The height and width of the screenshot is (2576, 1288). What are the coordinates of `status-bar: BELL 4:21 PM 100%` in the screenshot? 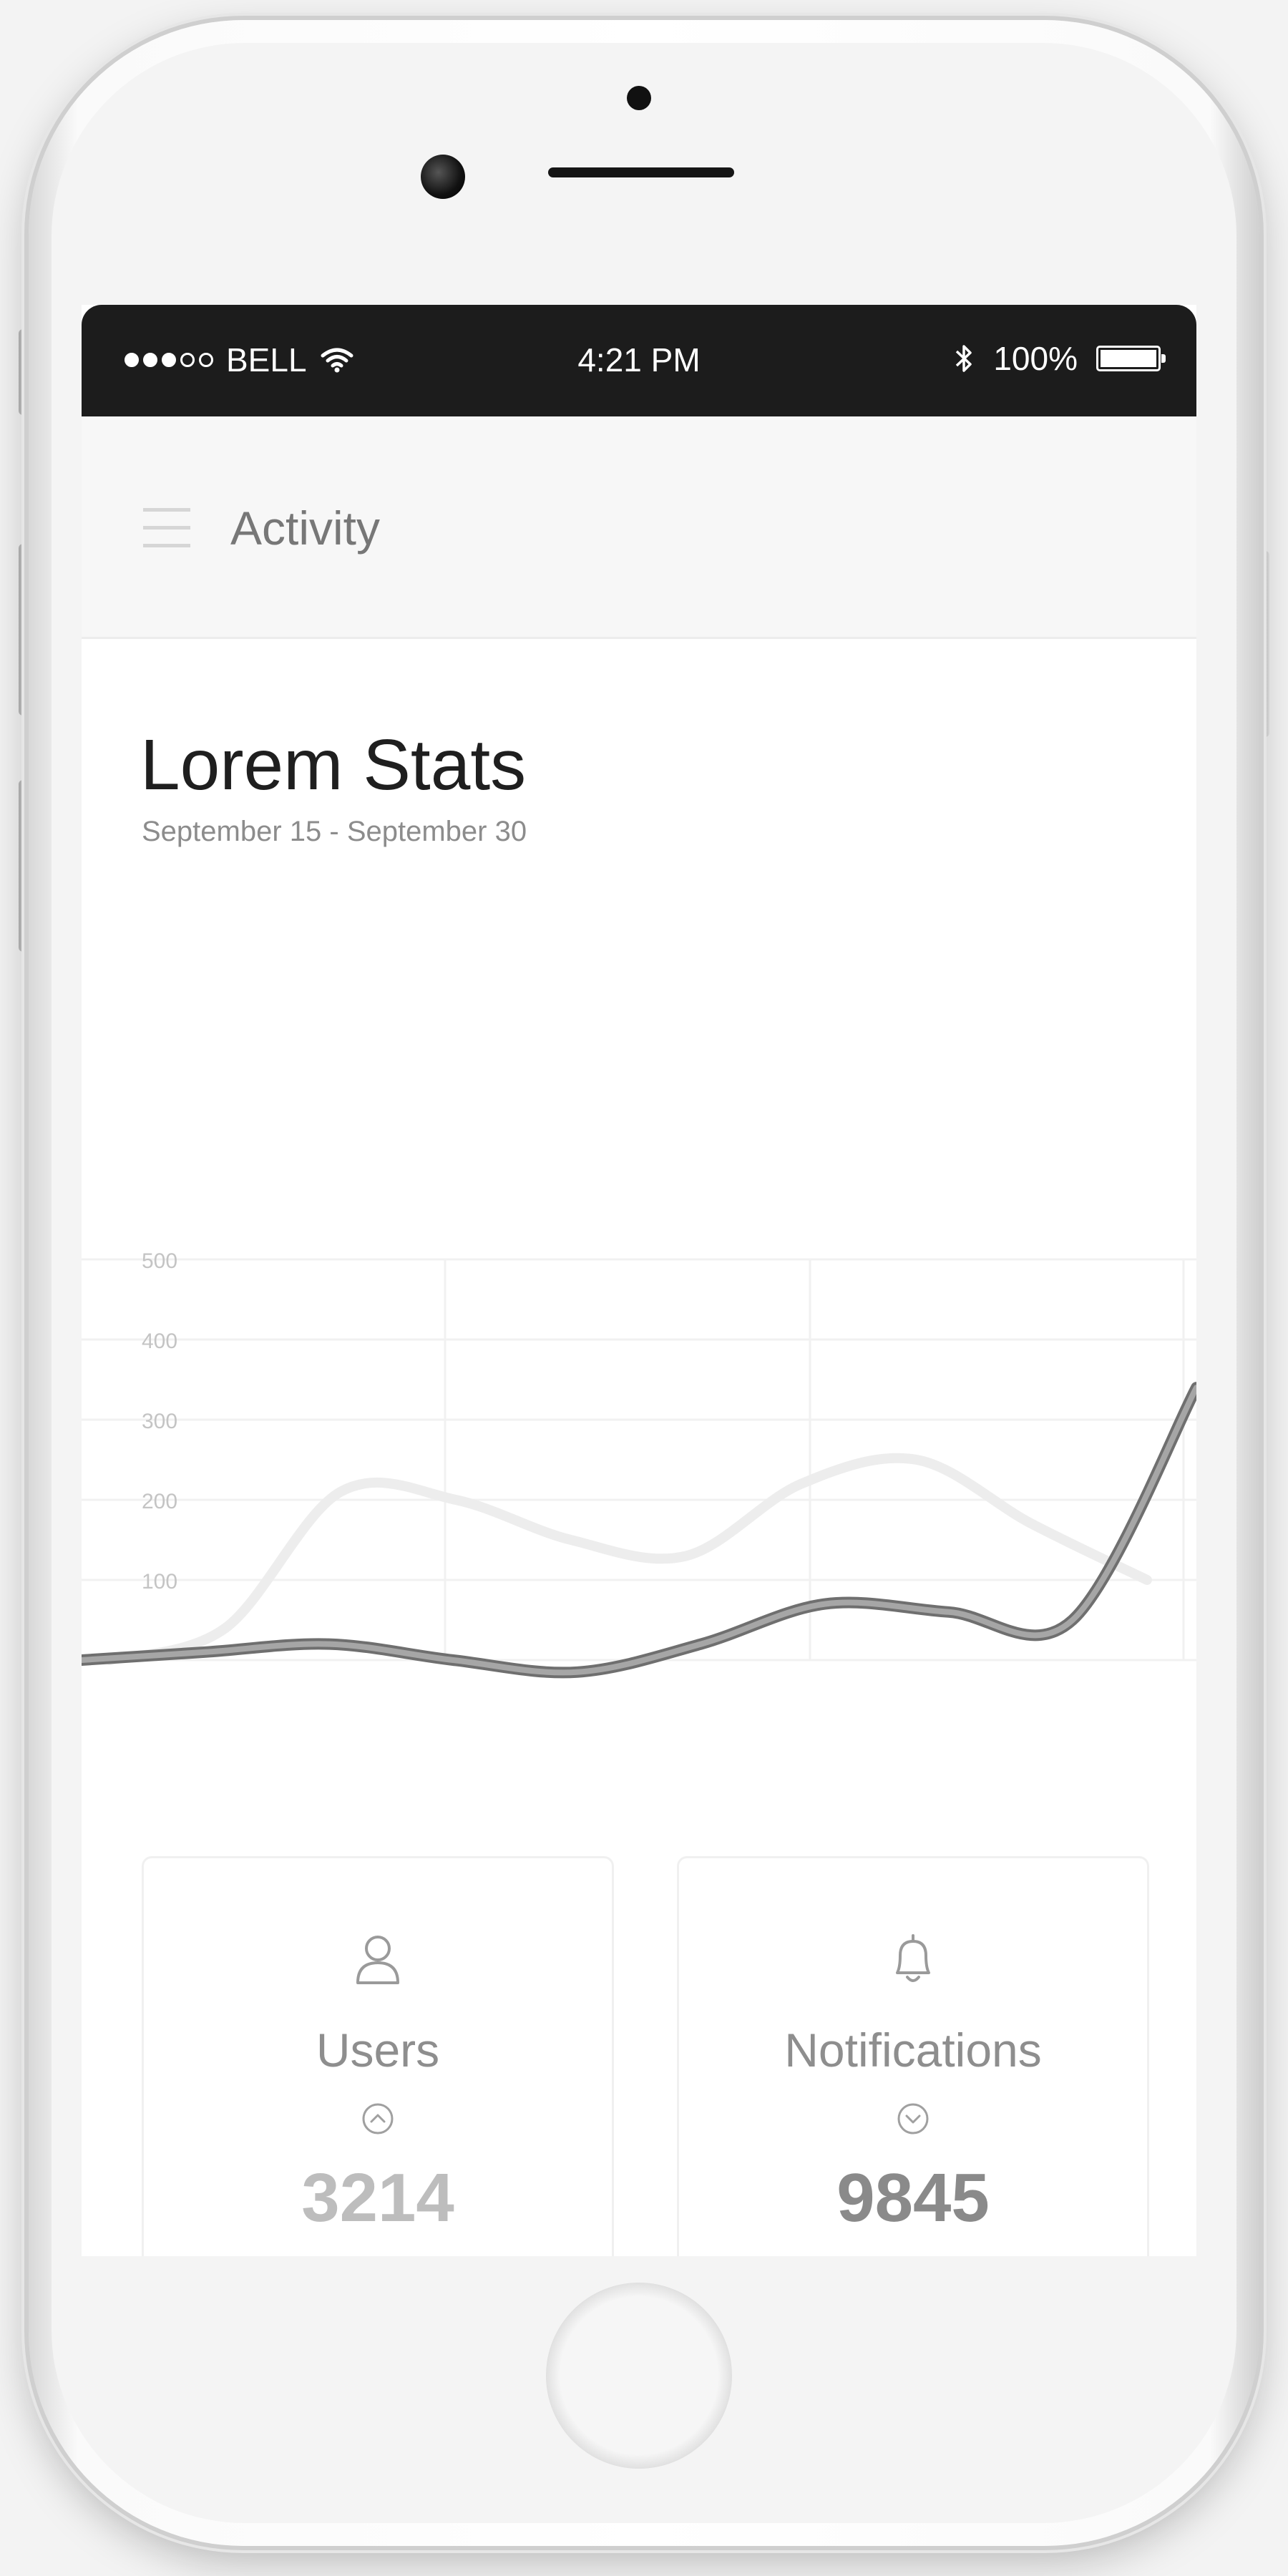 It's located at (639, 360).